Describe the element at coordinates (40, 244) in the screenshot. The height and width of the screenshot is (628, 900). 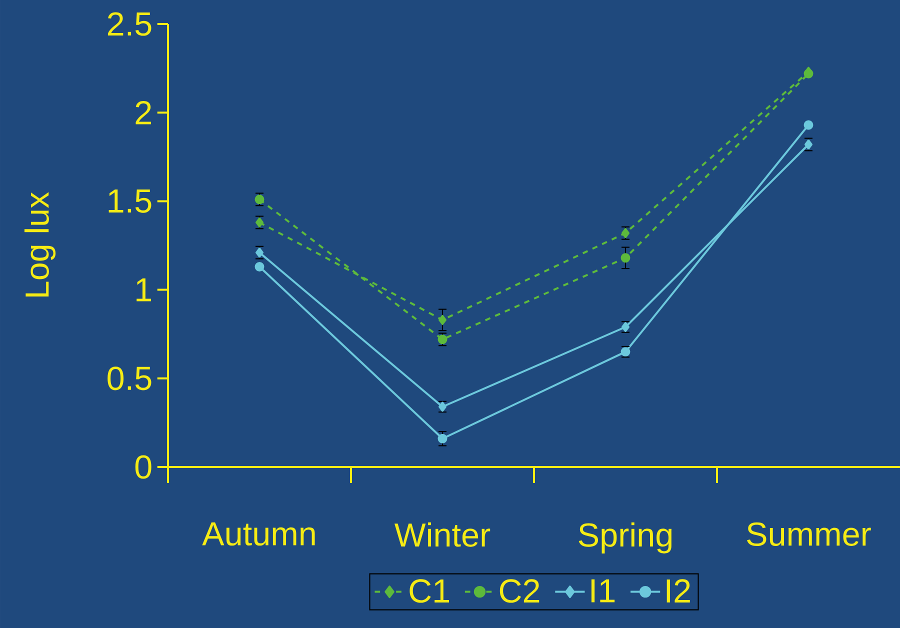
I see `y-axis-title: Log lux` at that location.